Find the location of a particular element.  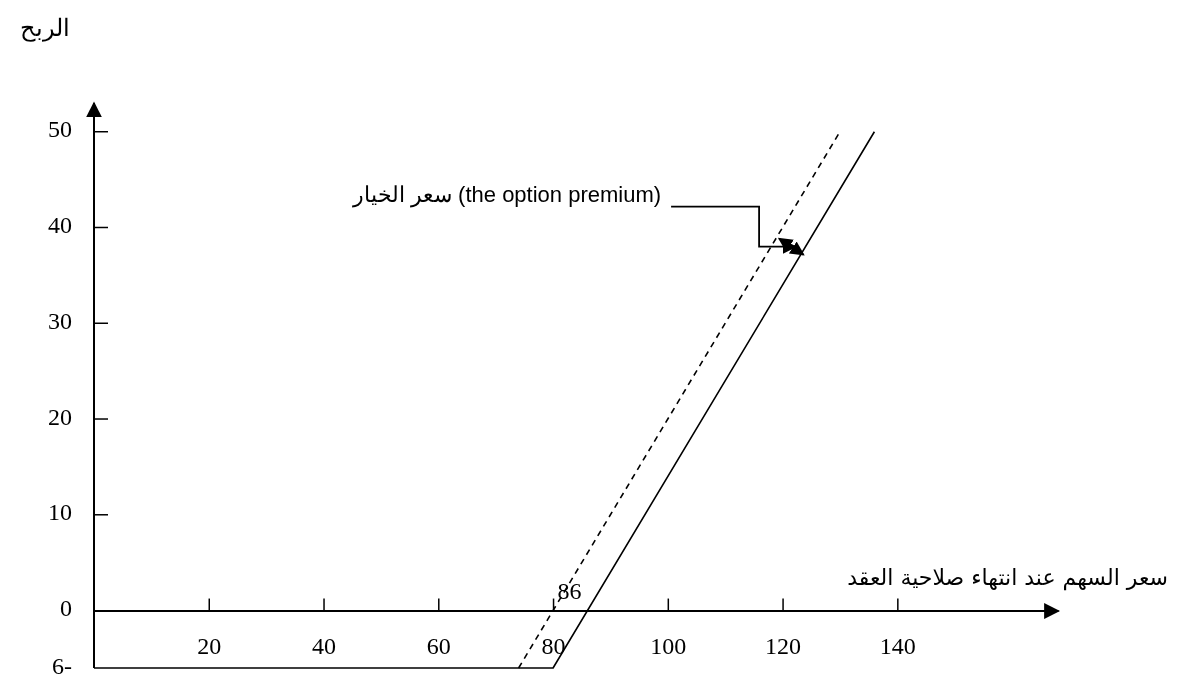

y-tick-label: 6- is located at coordinates (62, 665).